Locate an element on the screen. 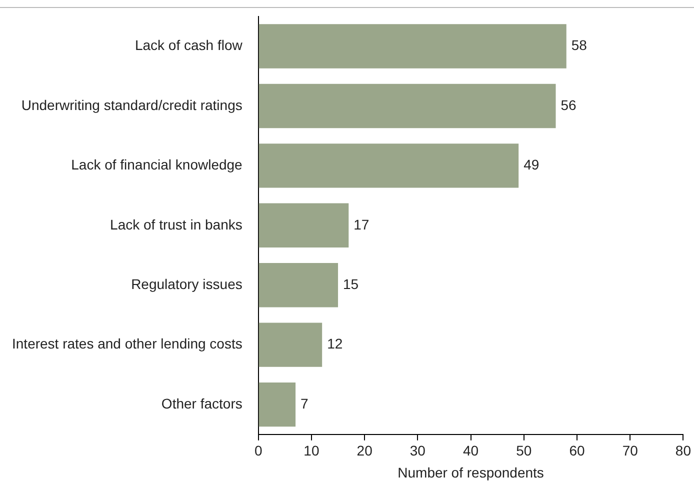 The image size is (694, 486). x-tick-label: 70 is located at coordinates (630, 450).